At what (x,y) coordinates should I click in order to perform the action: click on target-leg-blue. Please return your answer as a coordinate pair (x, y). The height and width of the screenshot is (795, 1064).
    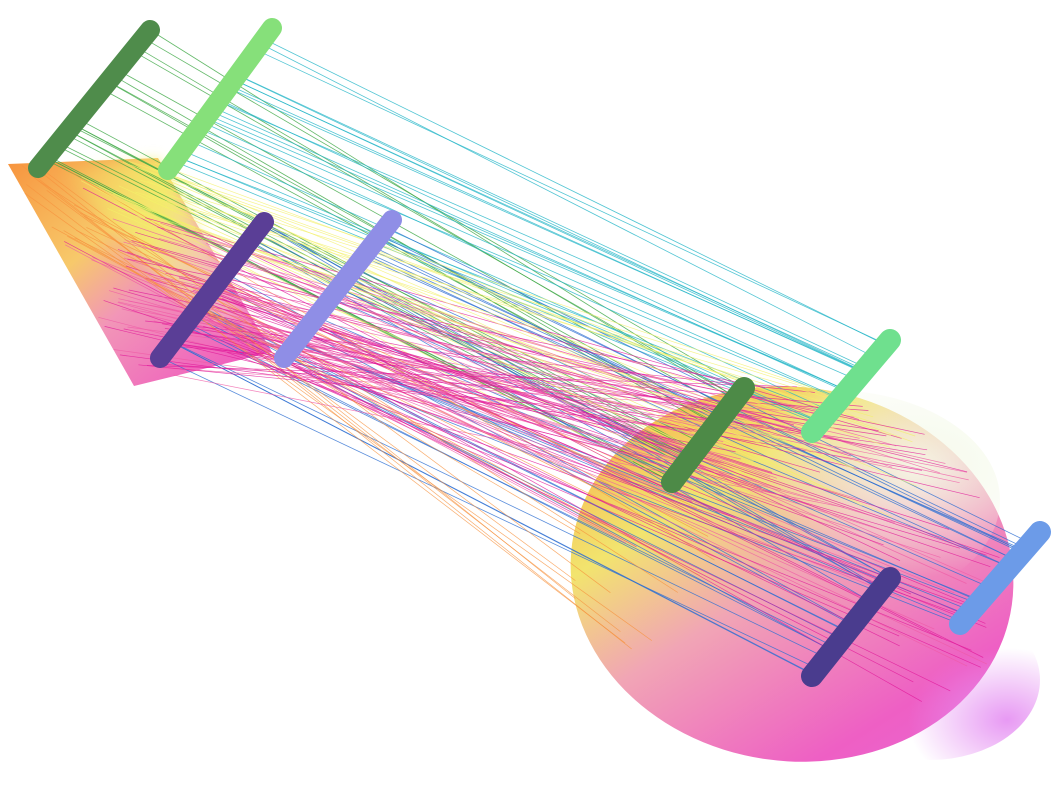
    Looking at the image, I should click on (1000, 578).